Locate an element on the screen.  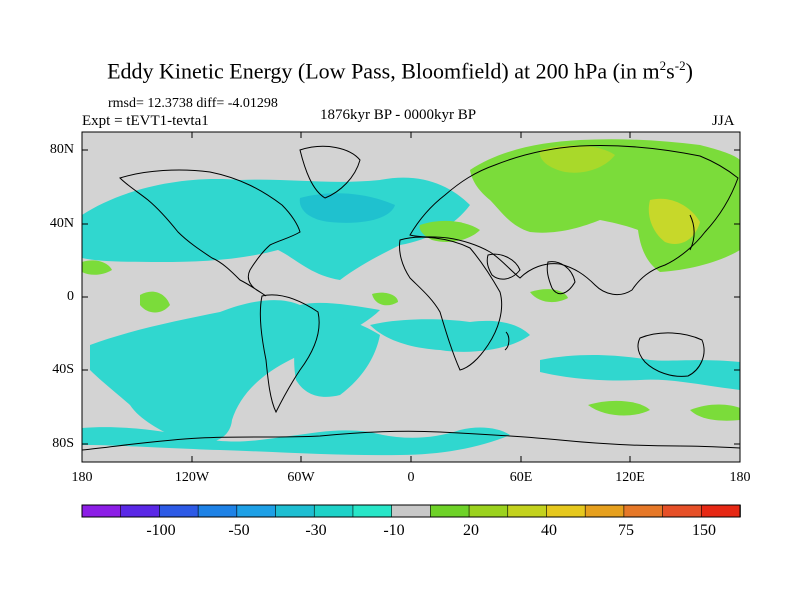
coast-india is located at coordinates (561, 278).